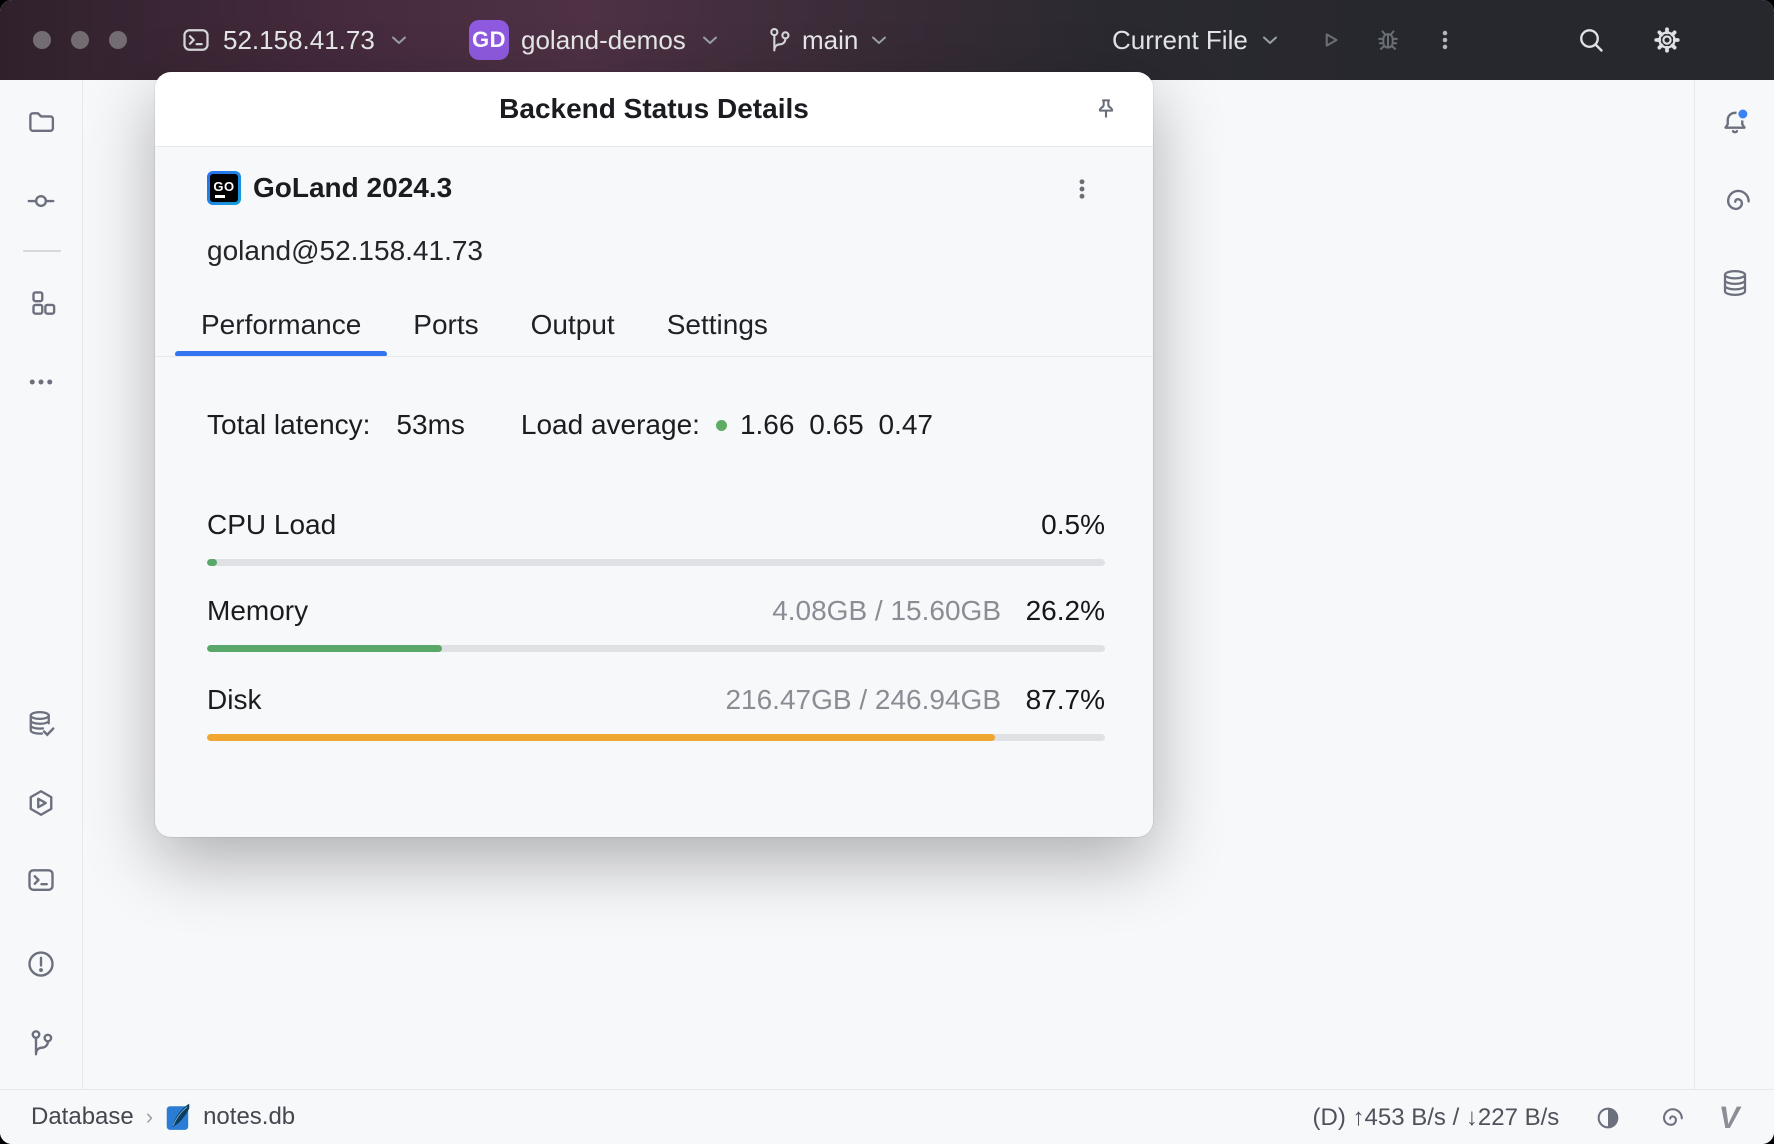 This screenshot has width=1774, height=1144. I want to click on memory-meter: Memory 4.08GB / 15.60GB 26.2%, so click(656, 623).